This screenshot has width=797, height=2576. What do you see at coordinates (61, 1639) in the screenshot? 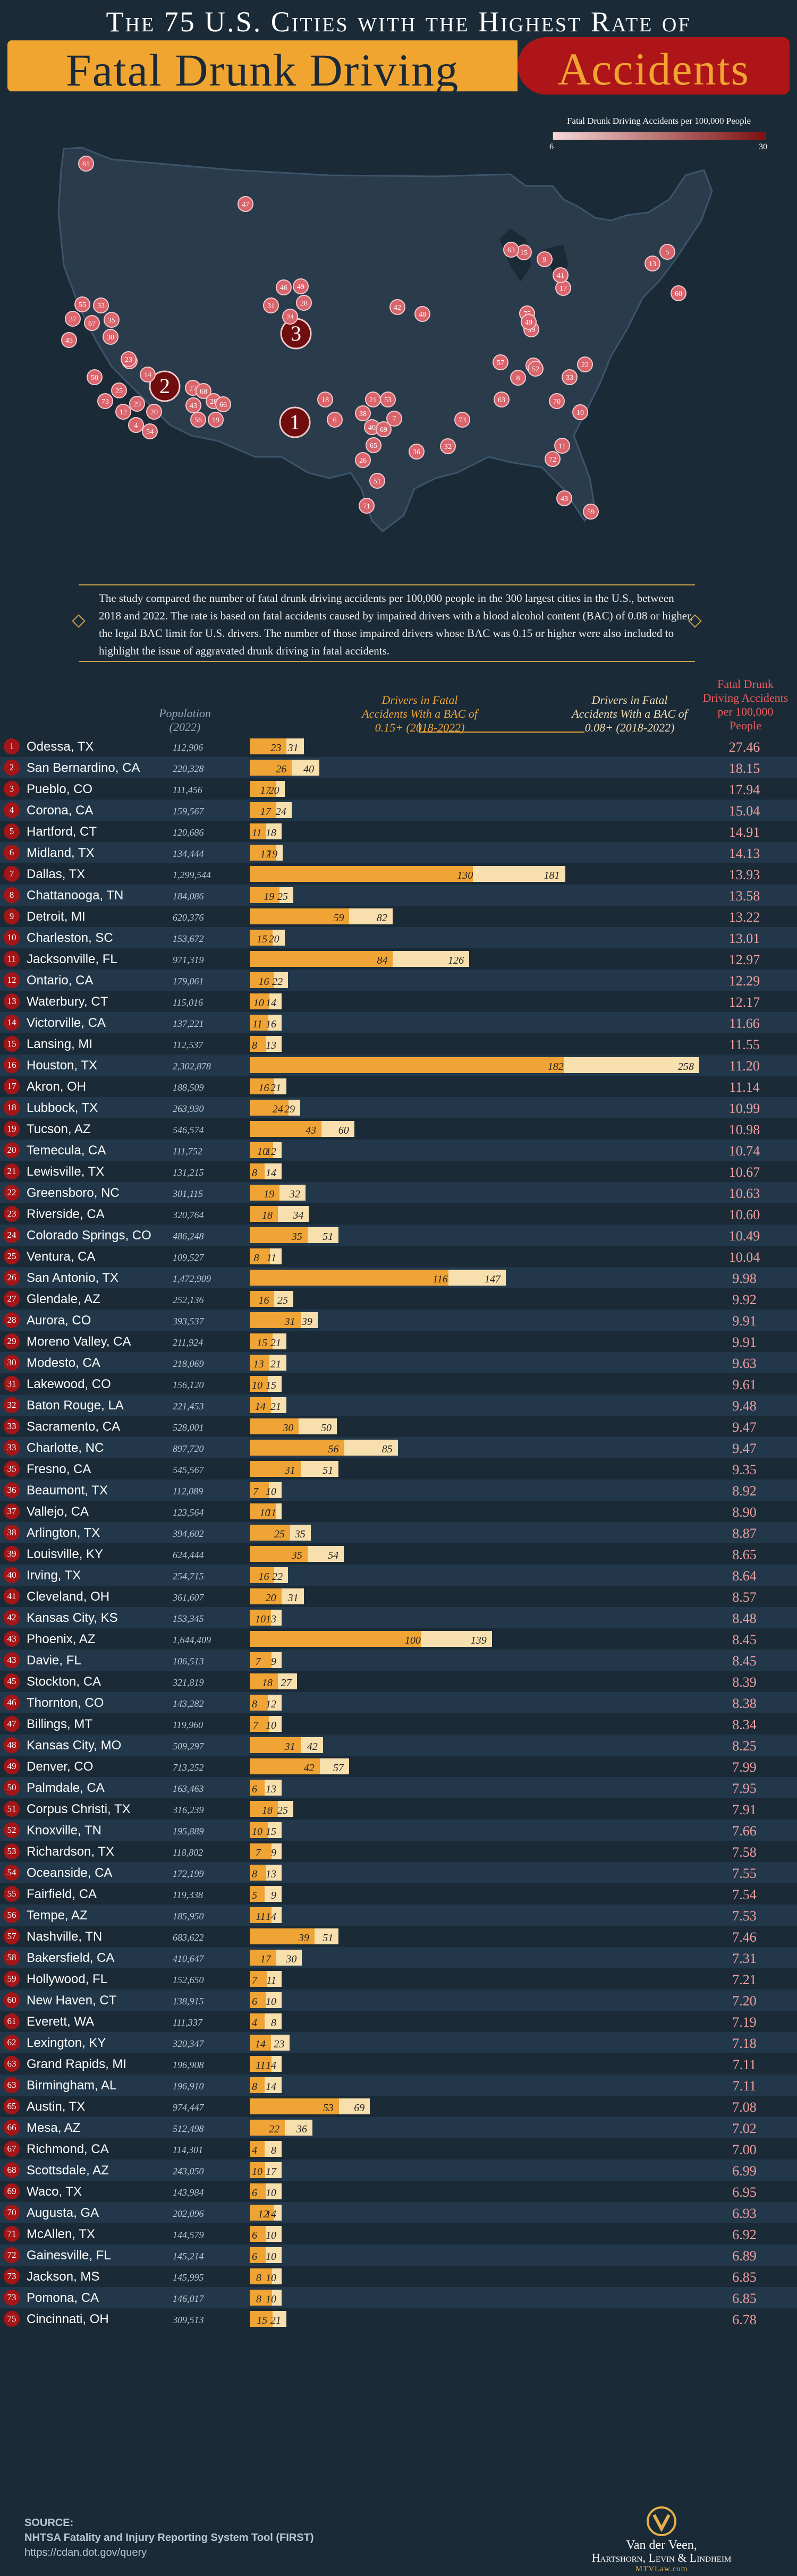
I see `city-name: Phoenix, AZ` at bounding box center [61, 1639].